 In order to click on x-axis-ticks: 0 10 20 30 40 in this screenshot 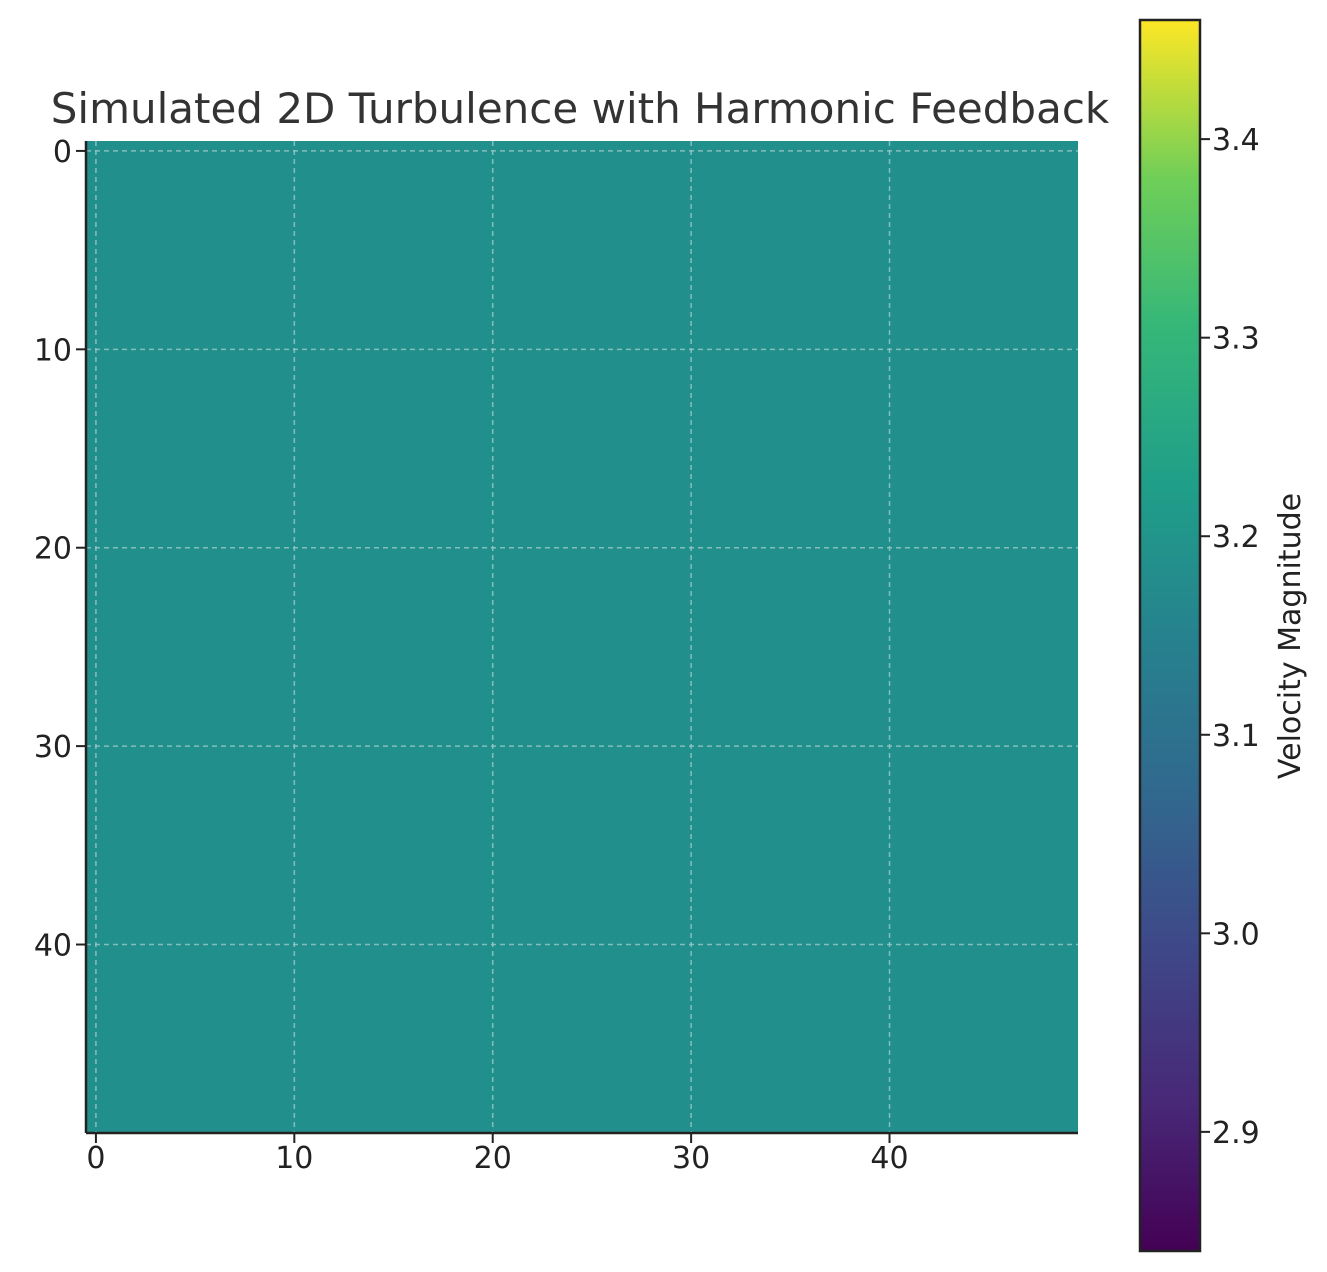, I will do `click(497, 1154)`.